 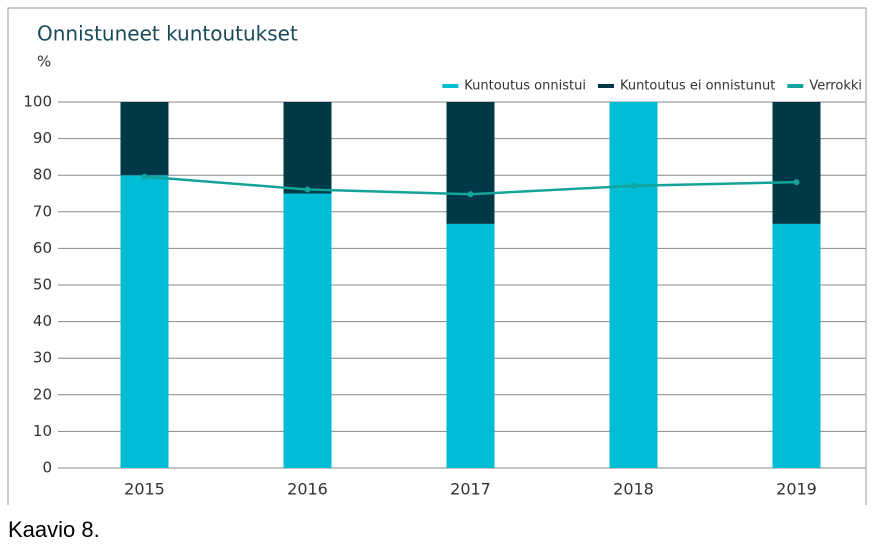 What do you see at coordinates (835, 86) in the screenshot?
I see `legend-label: Verrokki` at bounding box center [835, 86].